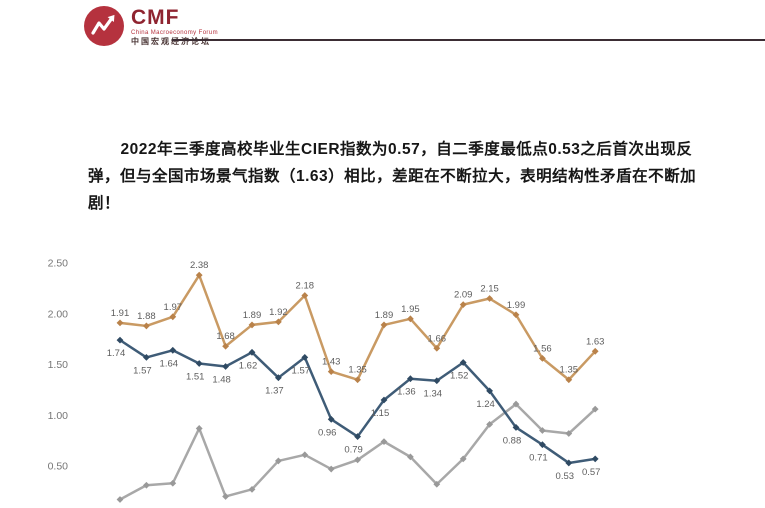  I want to click on y-tick-label: 2.50, so click(58, 264).